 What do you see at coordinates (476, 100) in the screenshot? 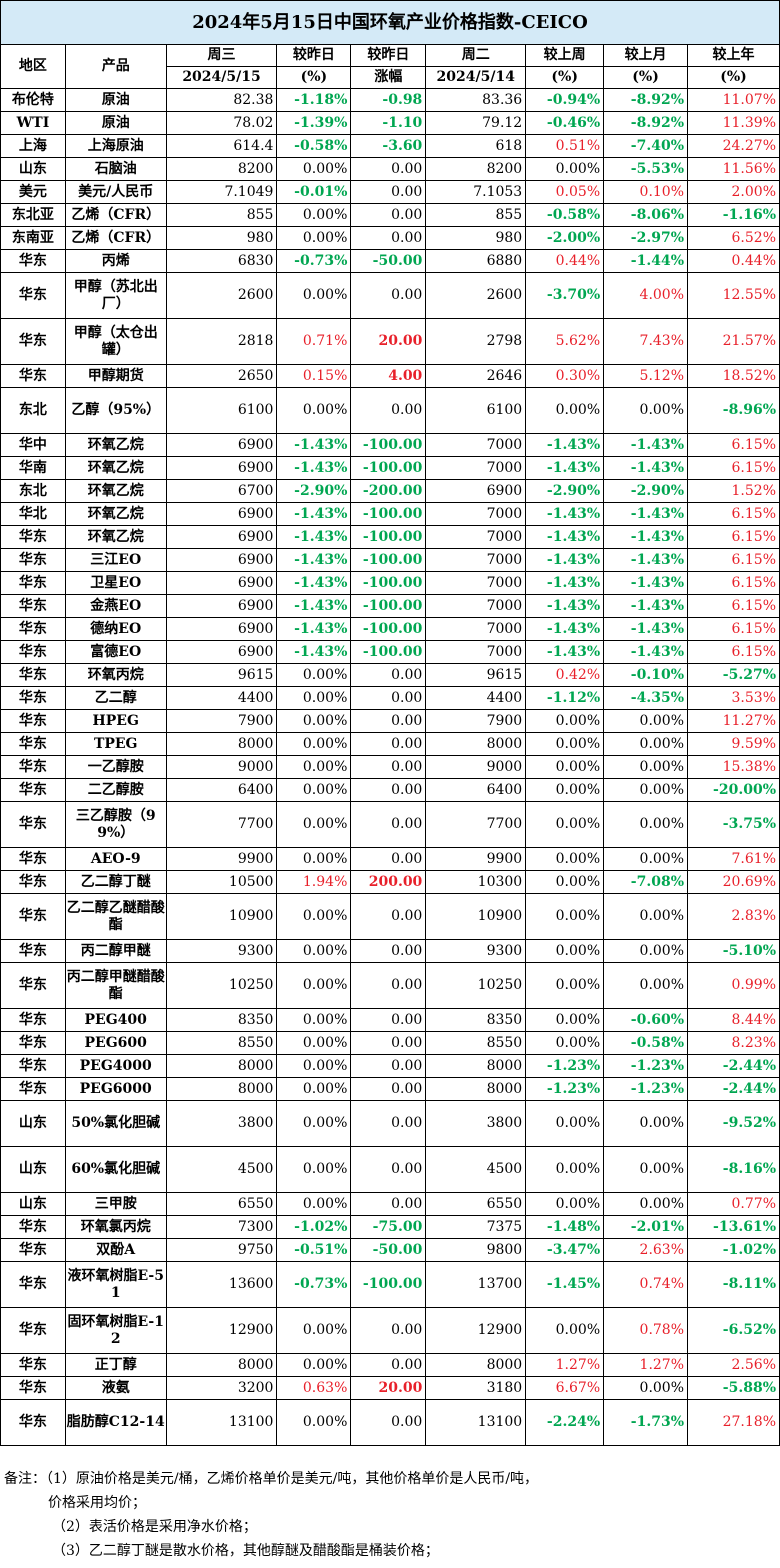
I see `cell-tue-price: 83.36` at bounding box center [476, 100].